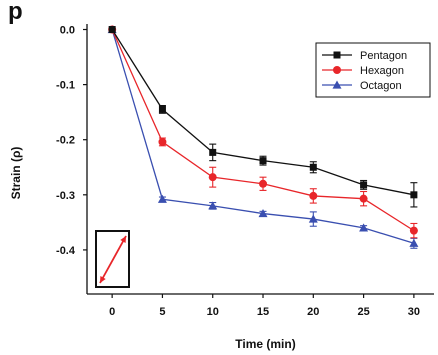 Image resolution: width=438 pixels, height=355 pixels. Describe the element at coordinates (65, 141) in the screenshot. I see `y-tick-label: -0.2` at that location.